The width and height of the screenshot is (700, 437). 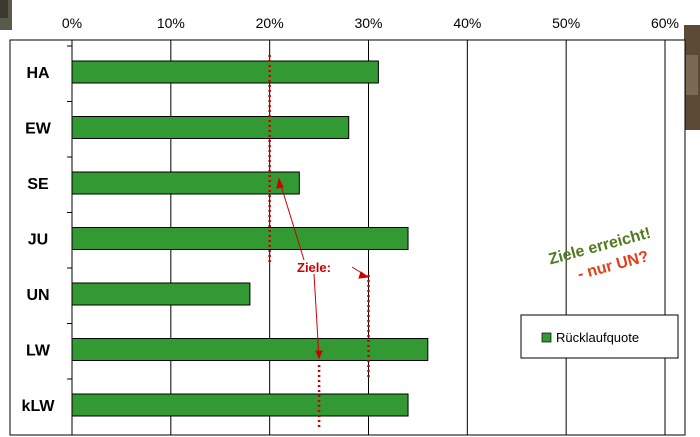 I want to click on legend-swatch, so click(x=546, y=337).